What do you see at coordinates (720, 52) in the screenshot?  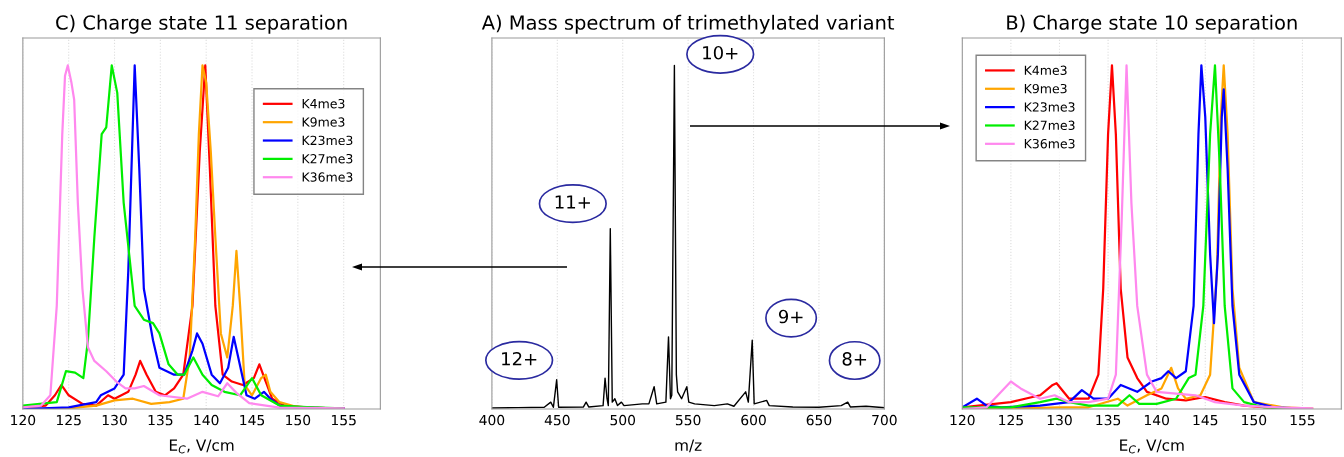 I see `annotation: 10+` at bounding box center [720, 52].